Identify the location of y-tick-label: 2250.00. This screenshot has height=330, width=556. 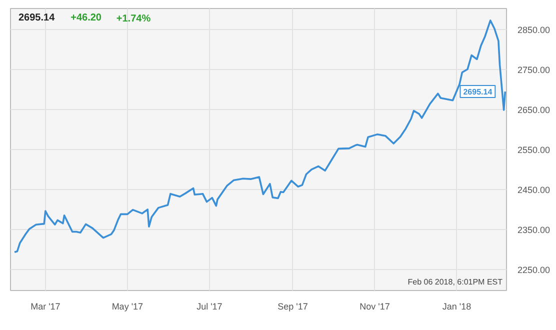
(534, 269).